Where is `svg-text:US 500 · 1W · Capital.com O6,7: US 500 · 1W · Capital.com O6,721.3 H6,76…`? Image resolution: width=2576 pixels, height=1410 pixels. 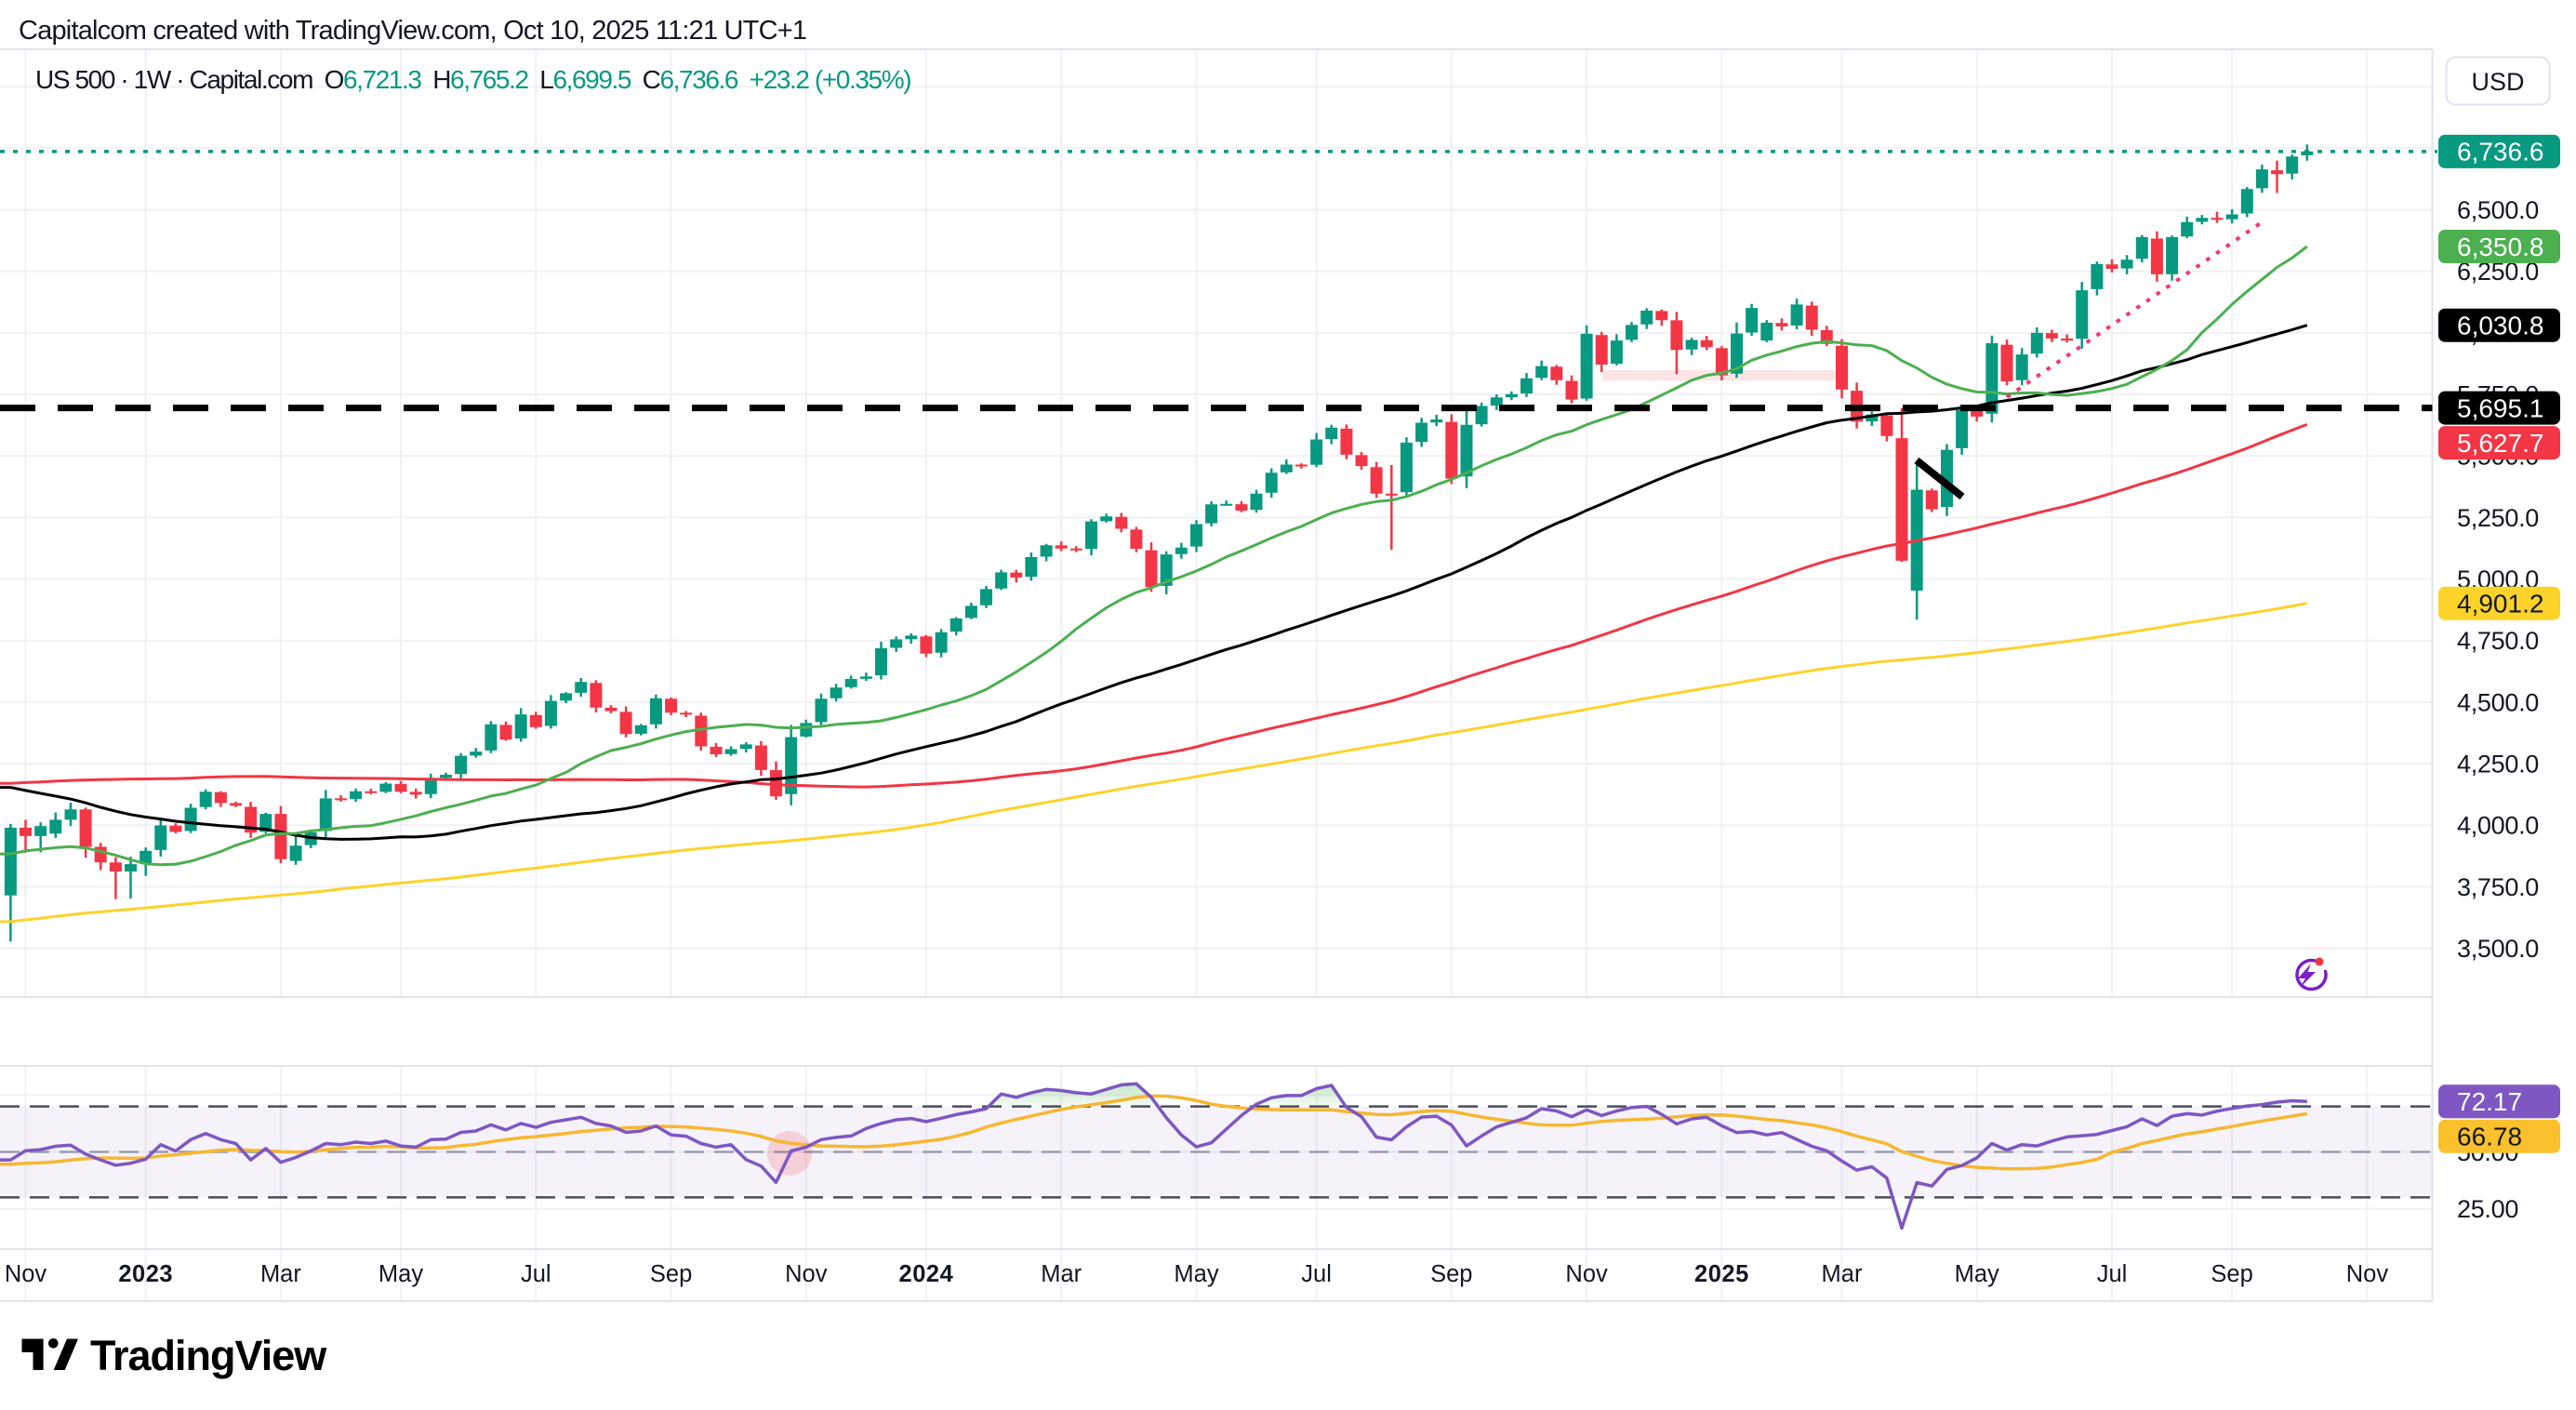
svg-text:US 500 · 1W · Capital.com O6,7: US 500 · 1W · Capital.com O6,721.3 H6,76… is located at coordinates (472, 79).